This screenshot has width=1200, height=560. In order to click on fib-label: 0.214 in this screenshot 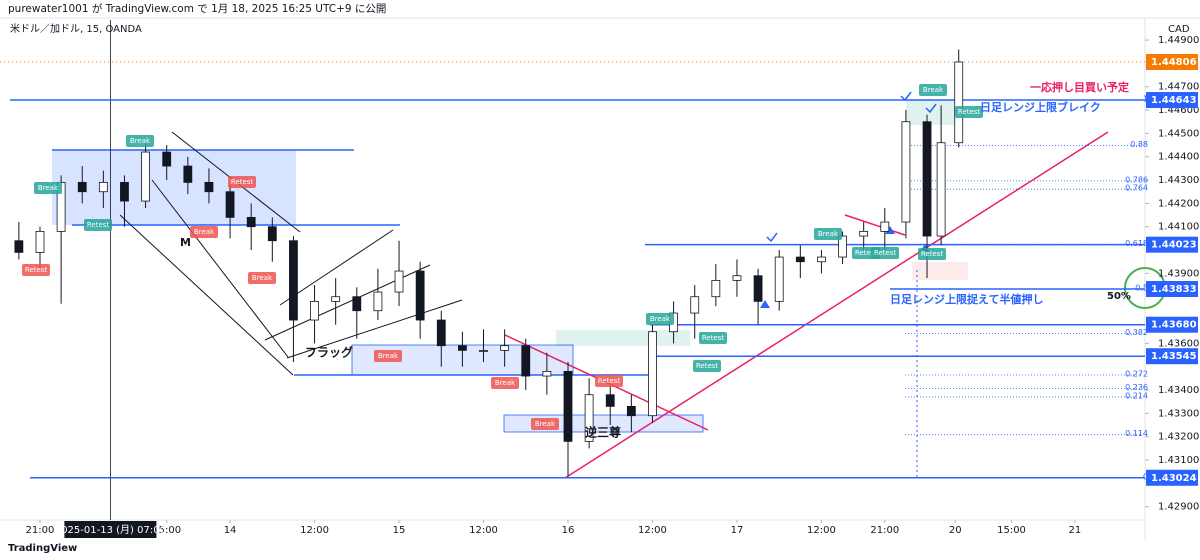, I will do `click(1136, 395)`.